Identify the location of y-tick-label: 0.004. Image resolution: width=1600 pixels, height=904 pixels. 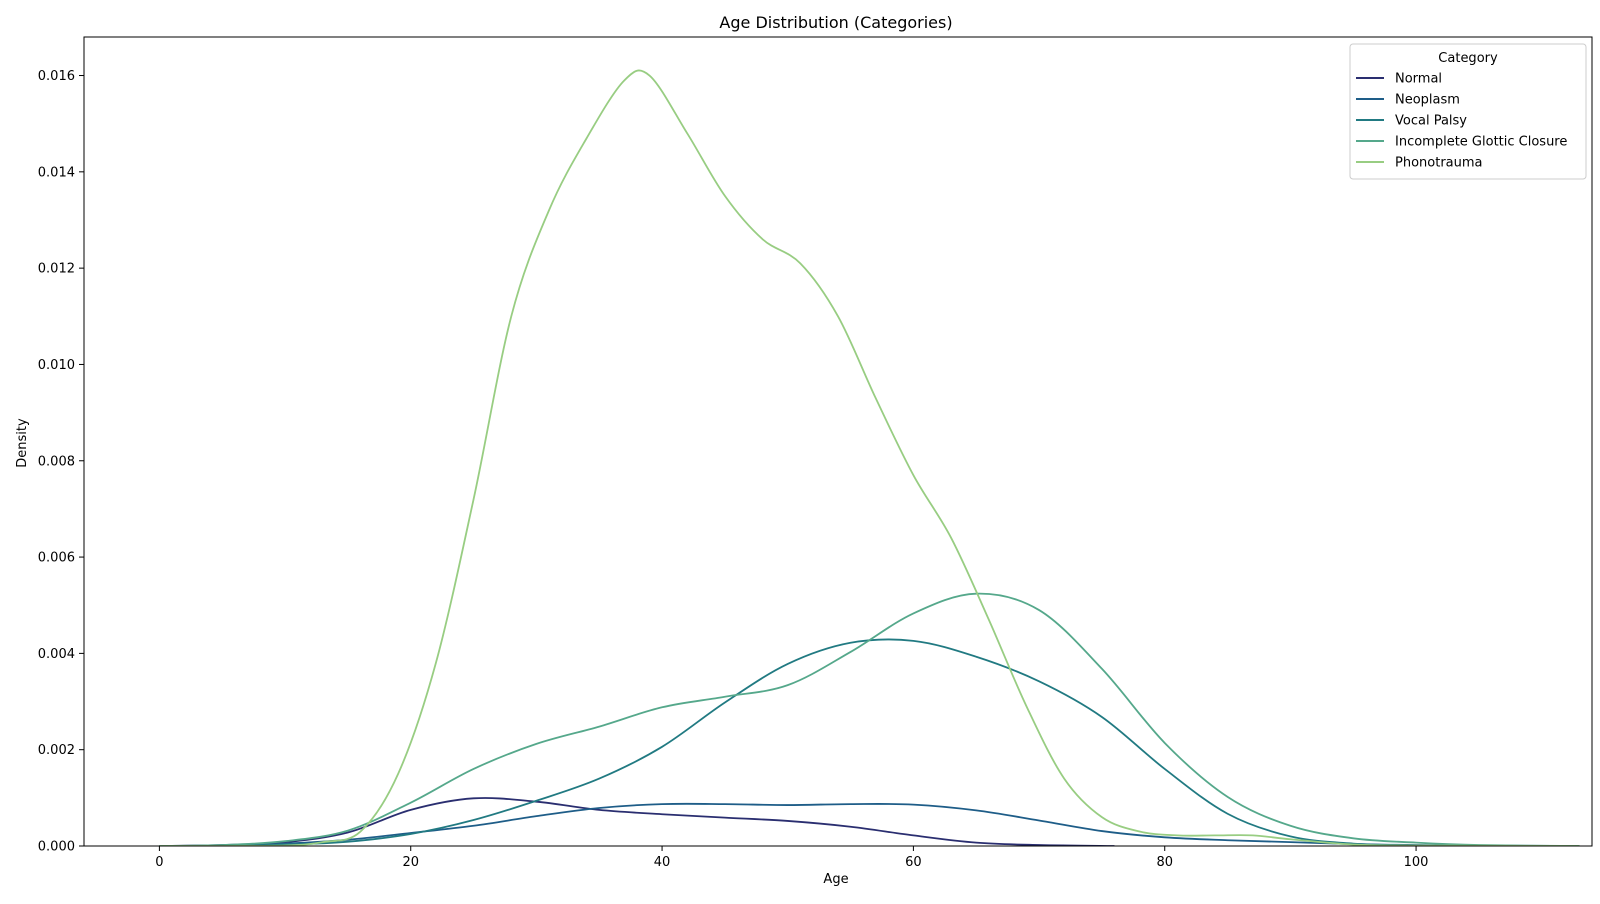
(56, 654).